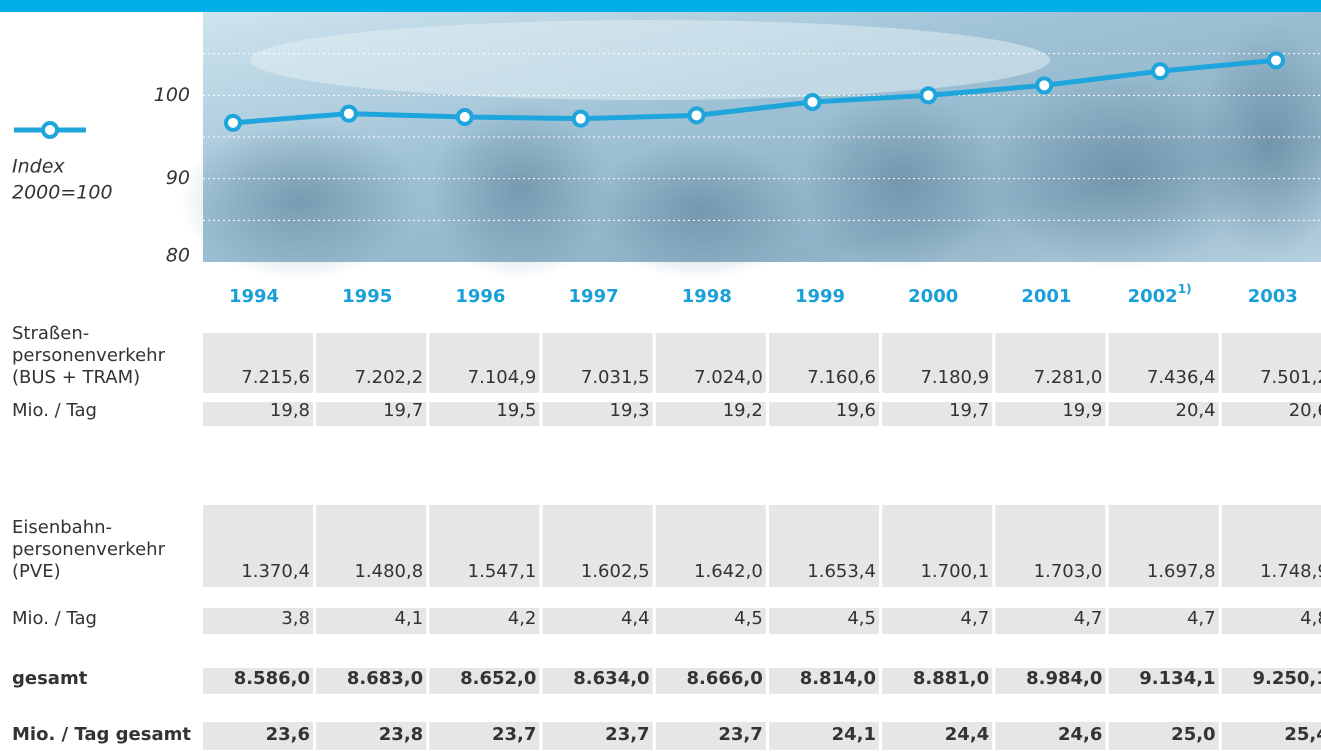  What do you see at coordinates (367, 296) in the screenshot?
I see `x-tick-label: 1995` at bounding box center [367, 296].